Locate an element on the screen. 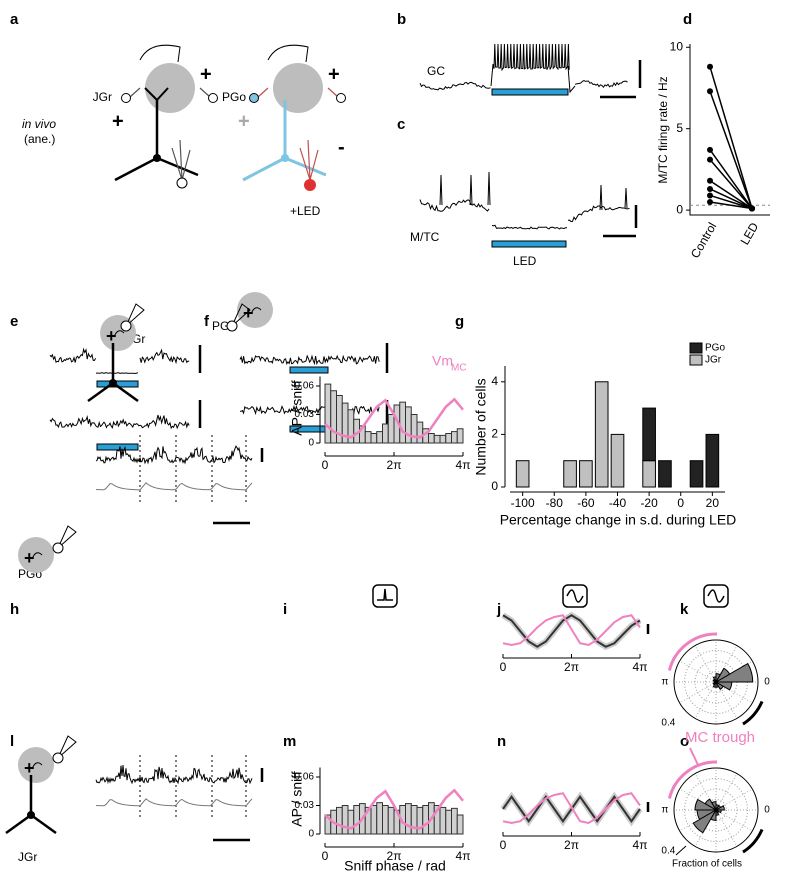  schematic-a: in vivo (ane.) JGr PGo + + + + - +LED is located at coordinates (184, 131).